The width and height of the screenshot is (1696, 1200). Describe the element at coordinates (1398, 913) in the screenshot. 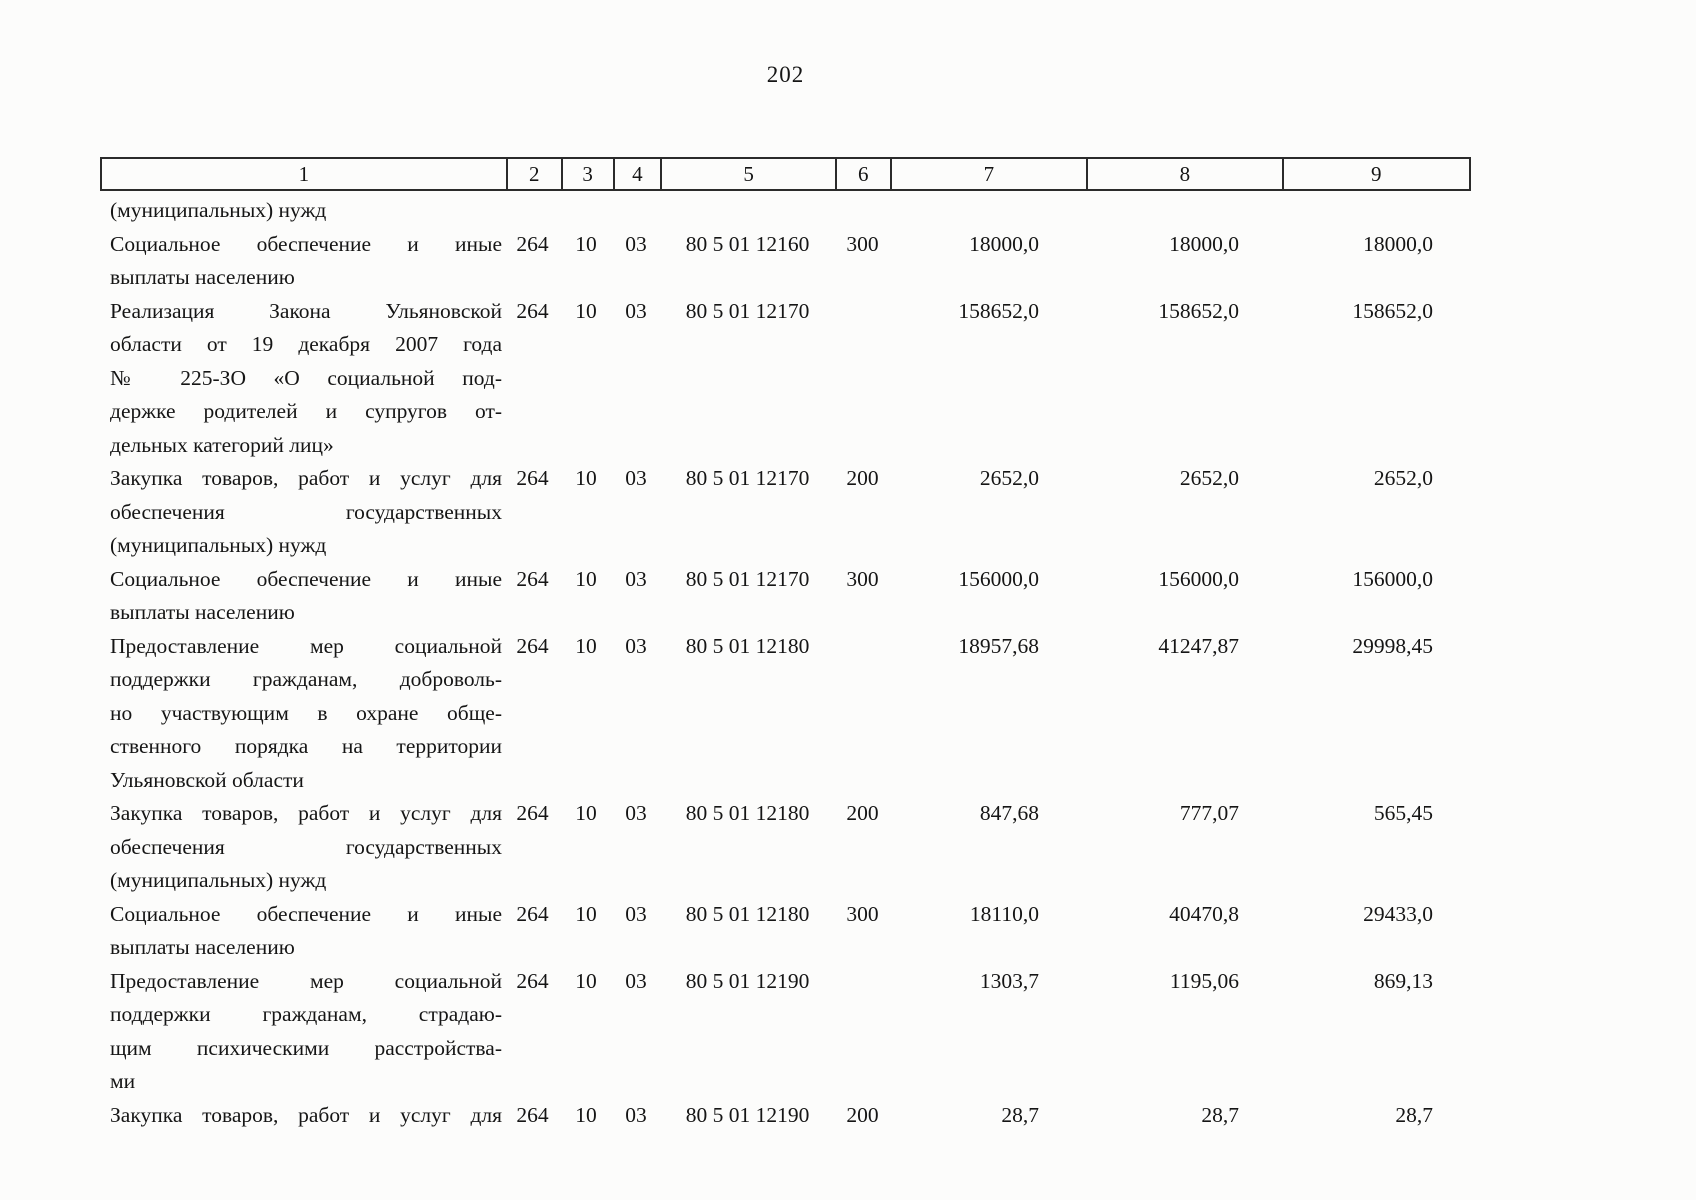

I see `cell-c9: 29433,0` at that location.